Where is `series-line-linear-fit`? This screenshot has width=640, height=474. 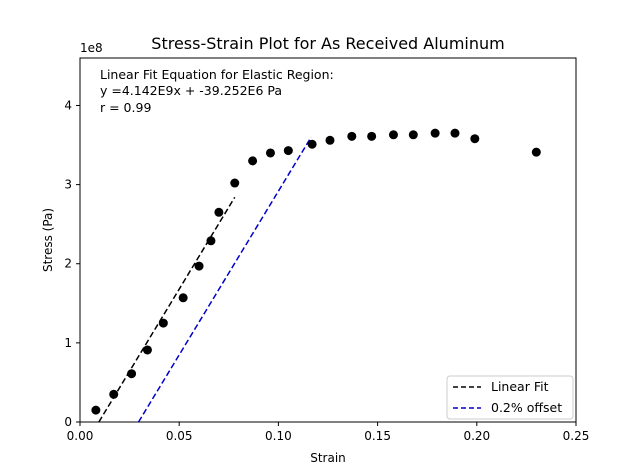
series-line-linear-fit is located at coordinates (167, 309).